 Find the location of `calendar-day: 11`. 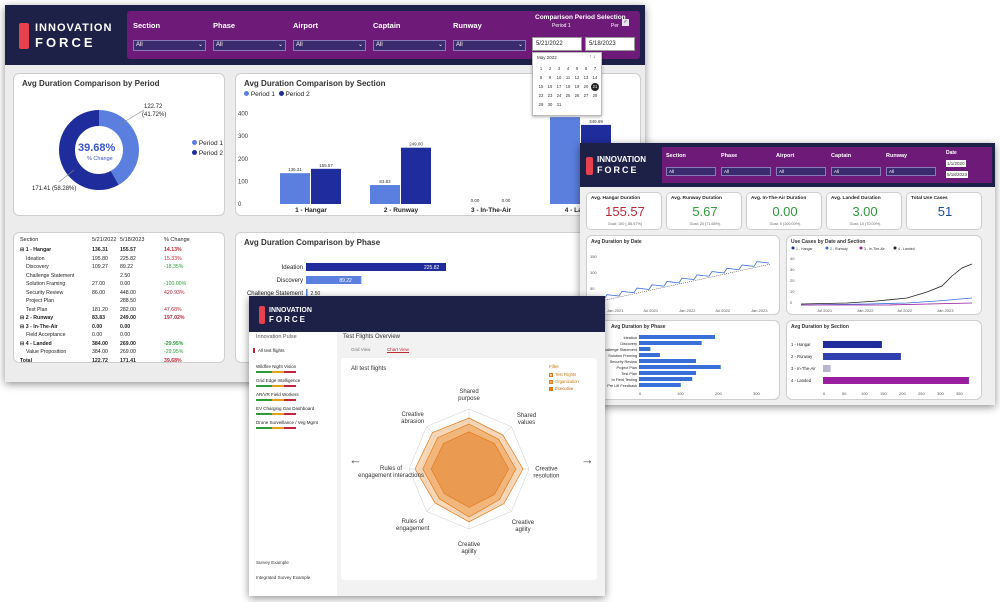

calendar-day: 11 is located at coordinates (568, 77).